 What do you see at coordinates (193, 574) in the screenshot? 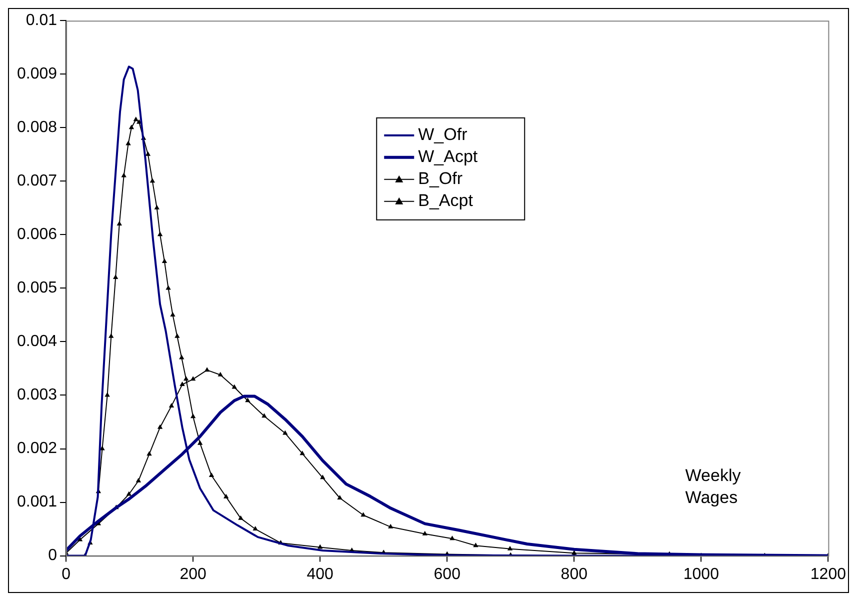
I see `x-tick-label: 200` at bounding box center [193, 574].